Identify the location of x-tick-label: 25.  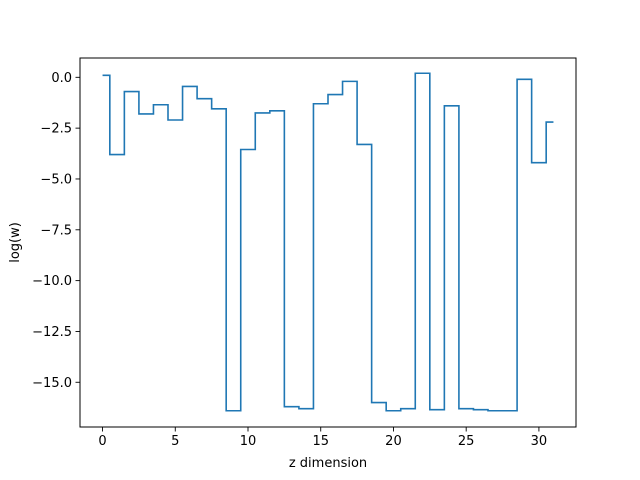
(466, 441).